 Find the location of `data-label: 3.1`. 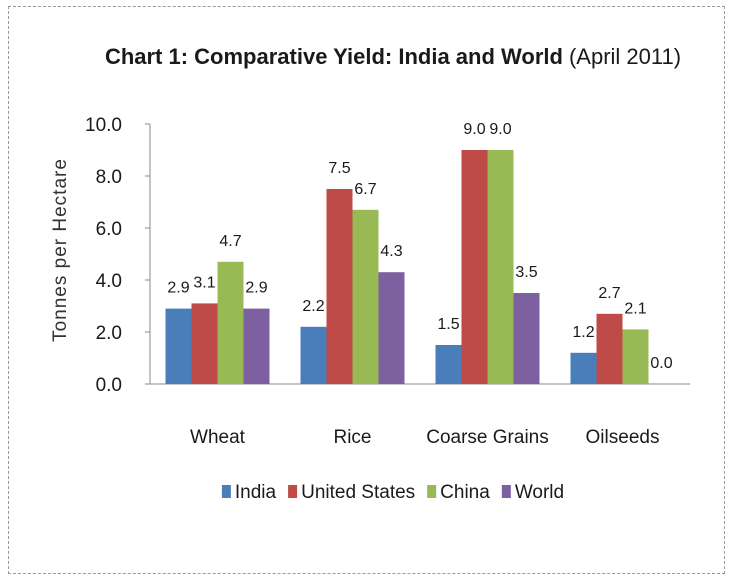

data-label: 3.1 is located at coordinates (204, 282).